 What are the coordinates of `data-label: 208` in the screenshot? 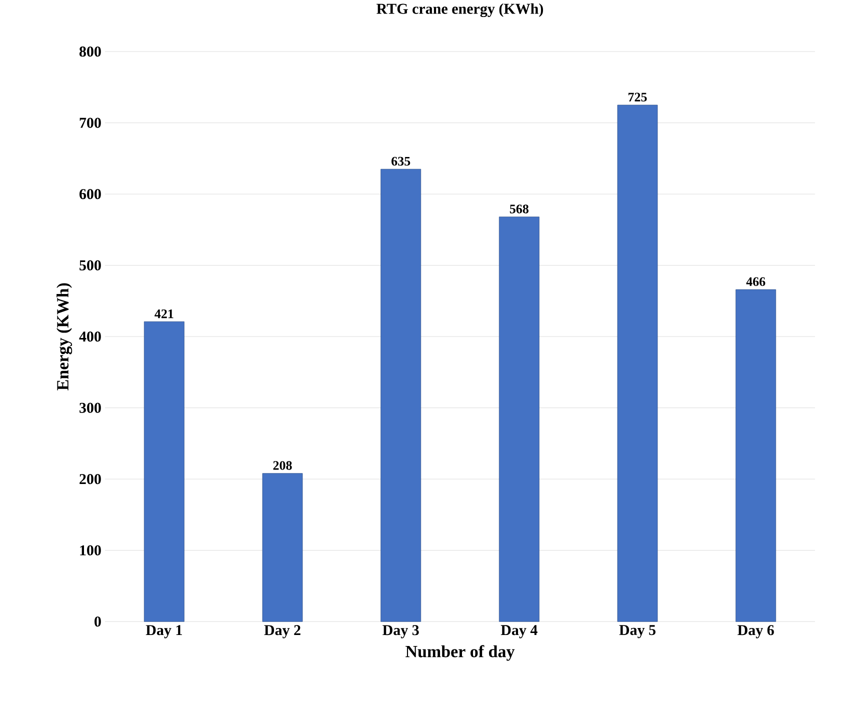 It's located at (282, 465).